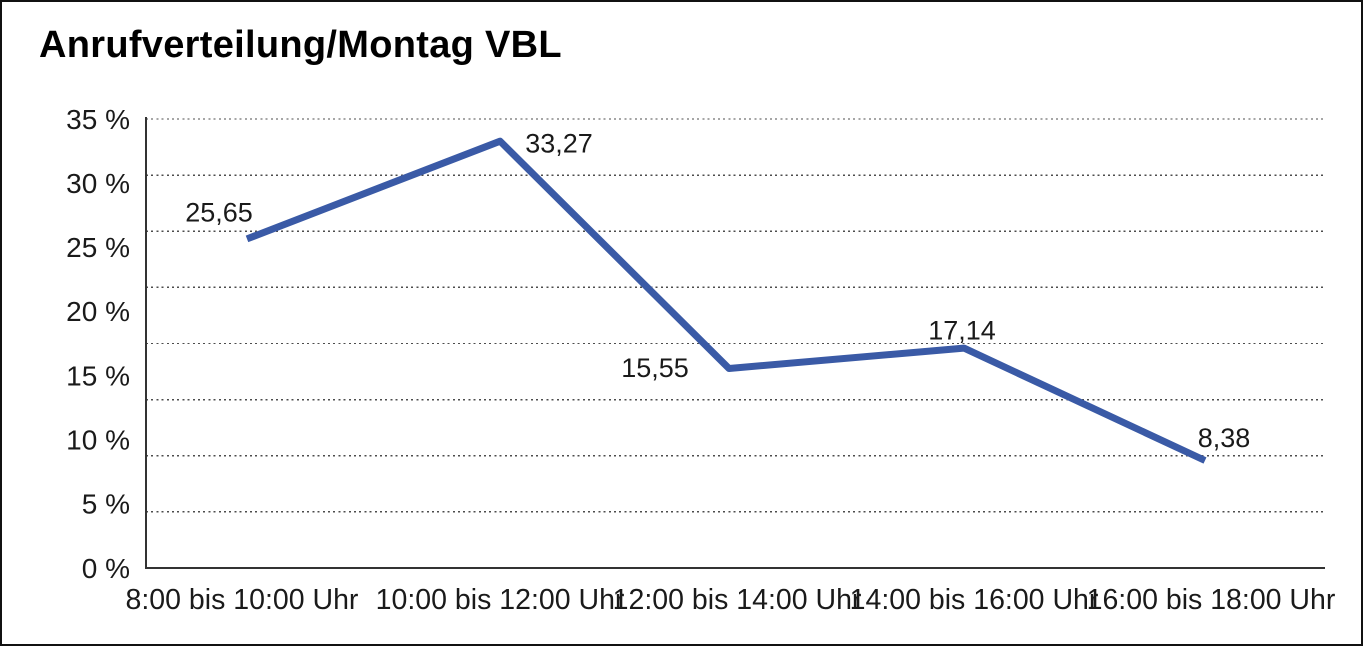  I want to click on value-label: 8,38, so click(1224, 438).